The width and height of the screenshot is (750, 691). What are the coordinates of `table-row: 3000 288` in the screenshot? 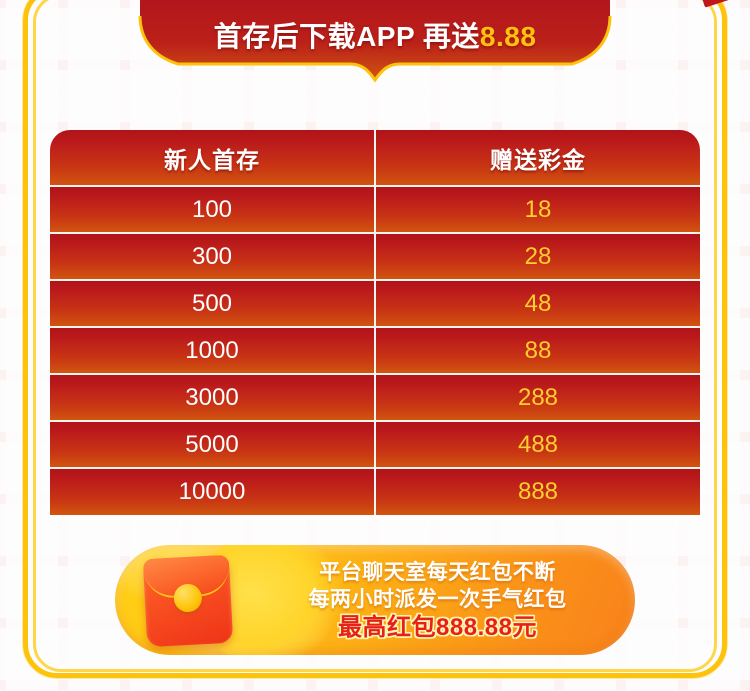 It's located at (375, 398).